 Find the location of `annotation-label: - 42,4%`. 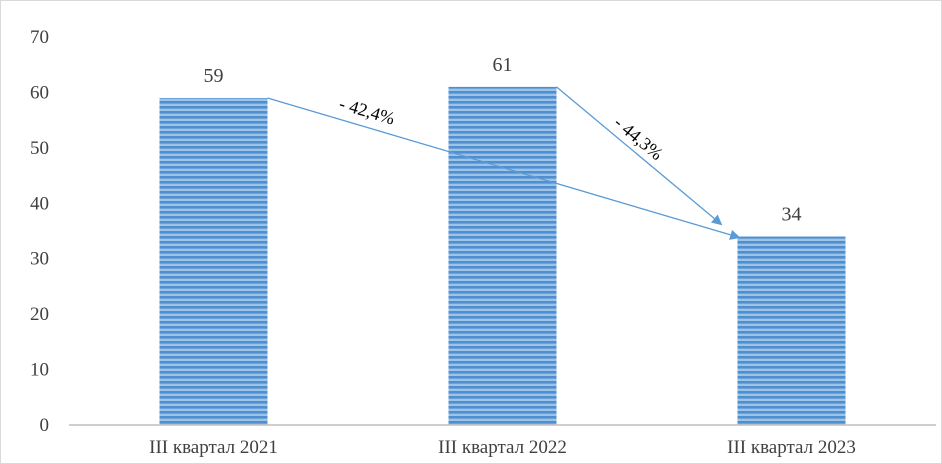

annotation-label: - 42,4% is located at coordinates (367, 110).